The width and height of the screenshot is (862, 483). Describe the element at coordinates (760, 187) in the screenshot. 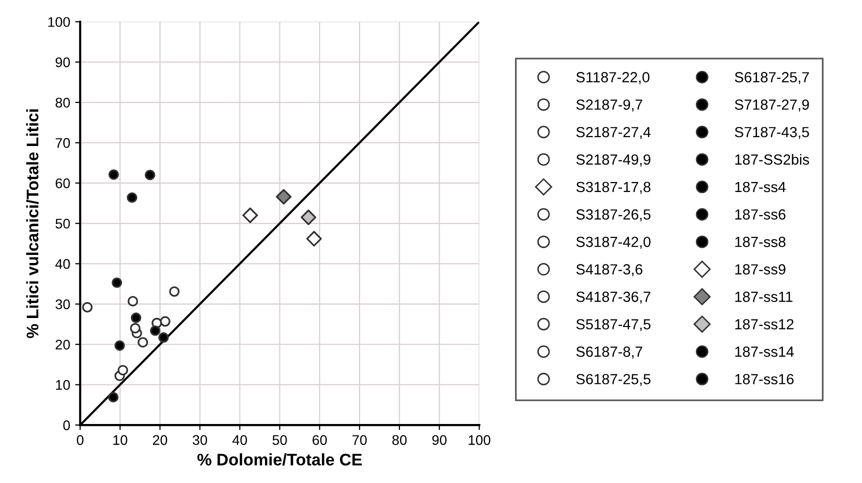

I see `legend-label: 187-ss4` at that location.